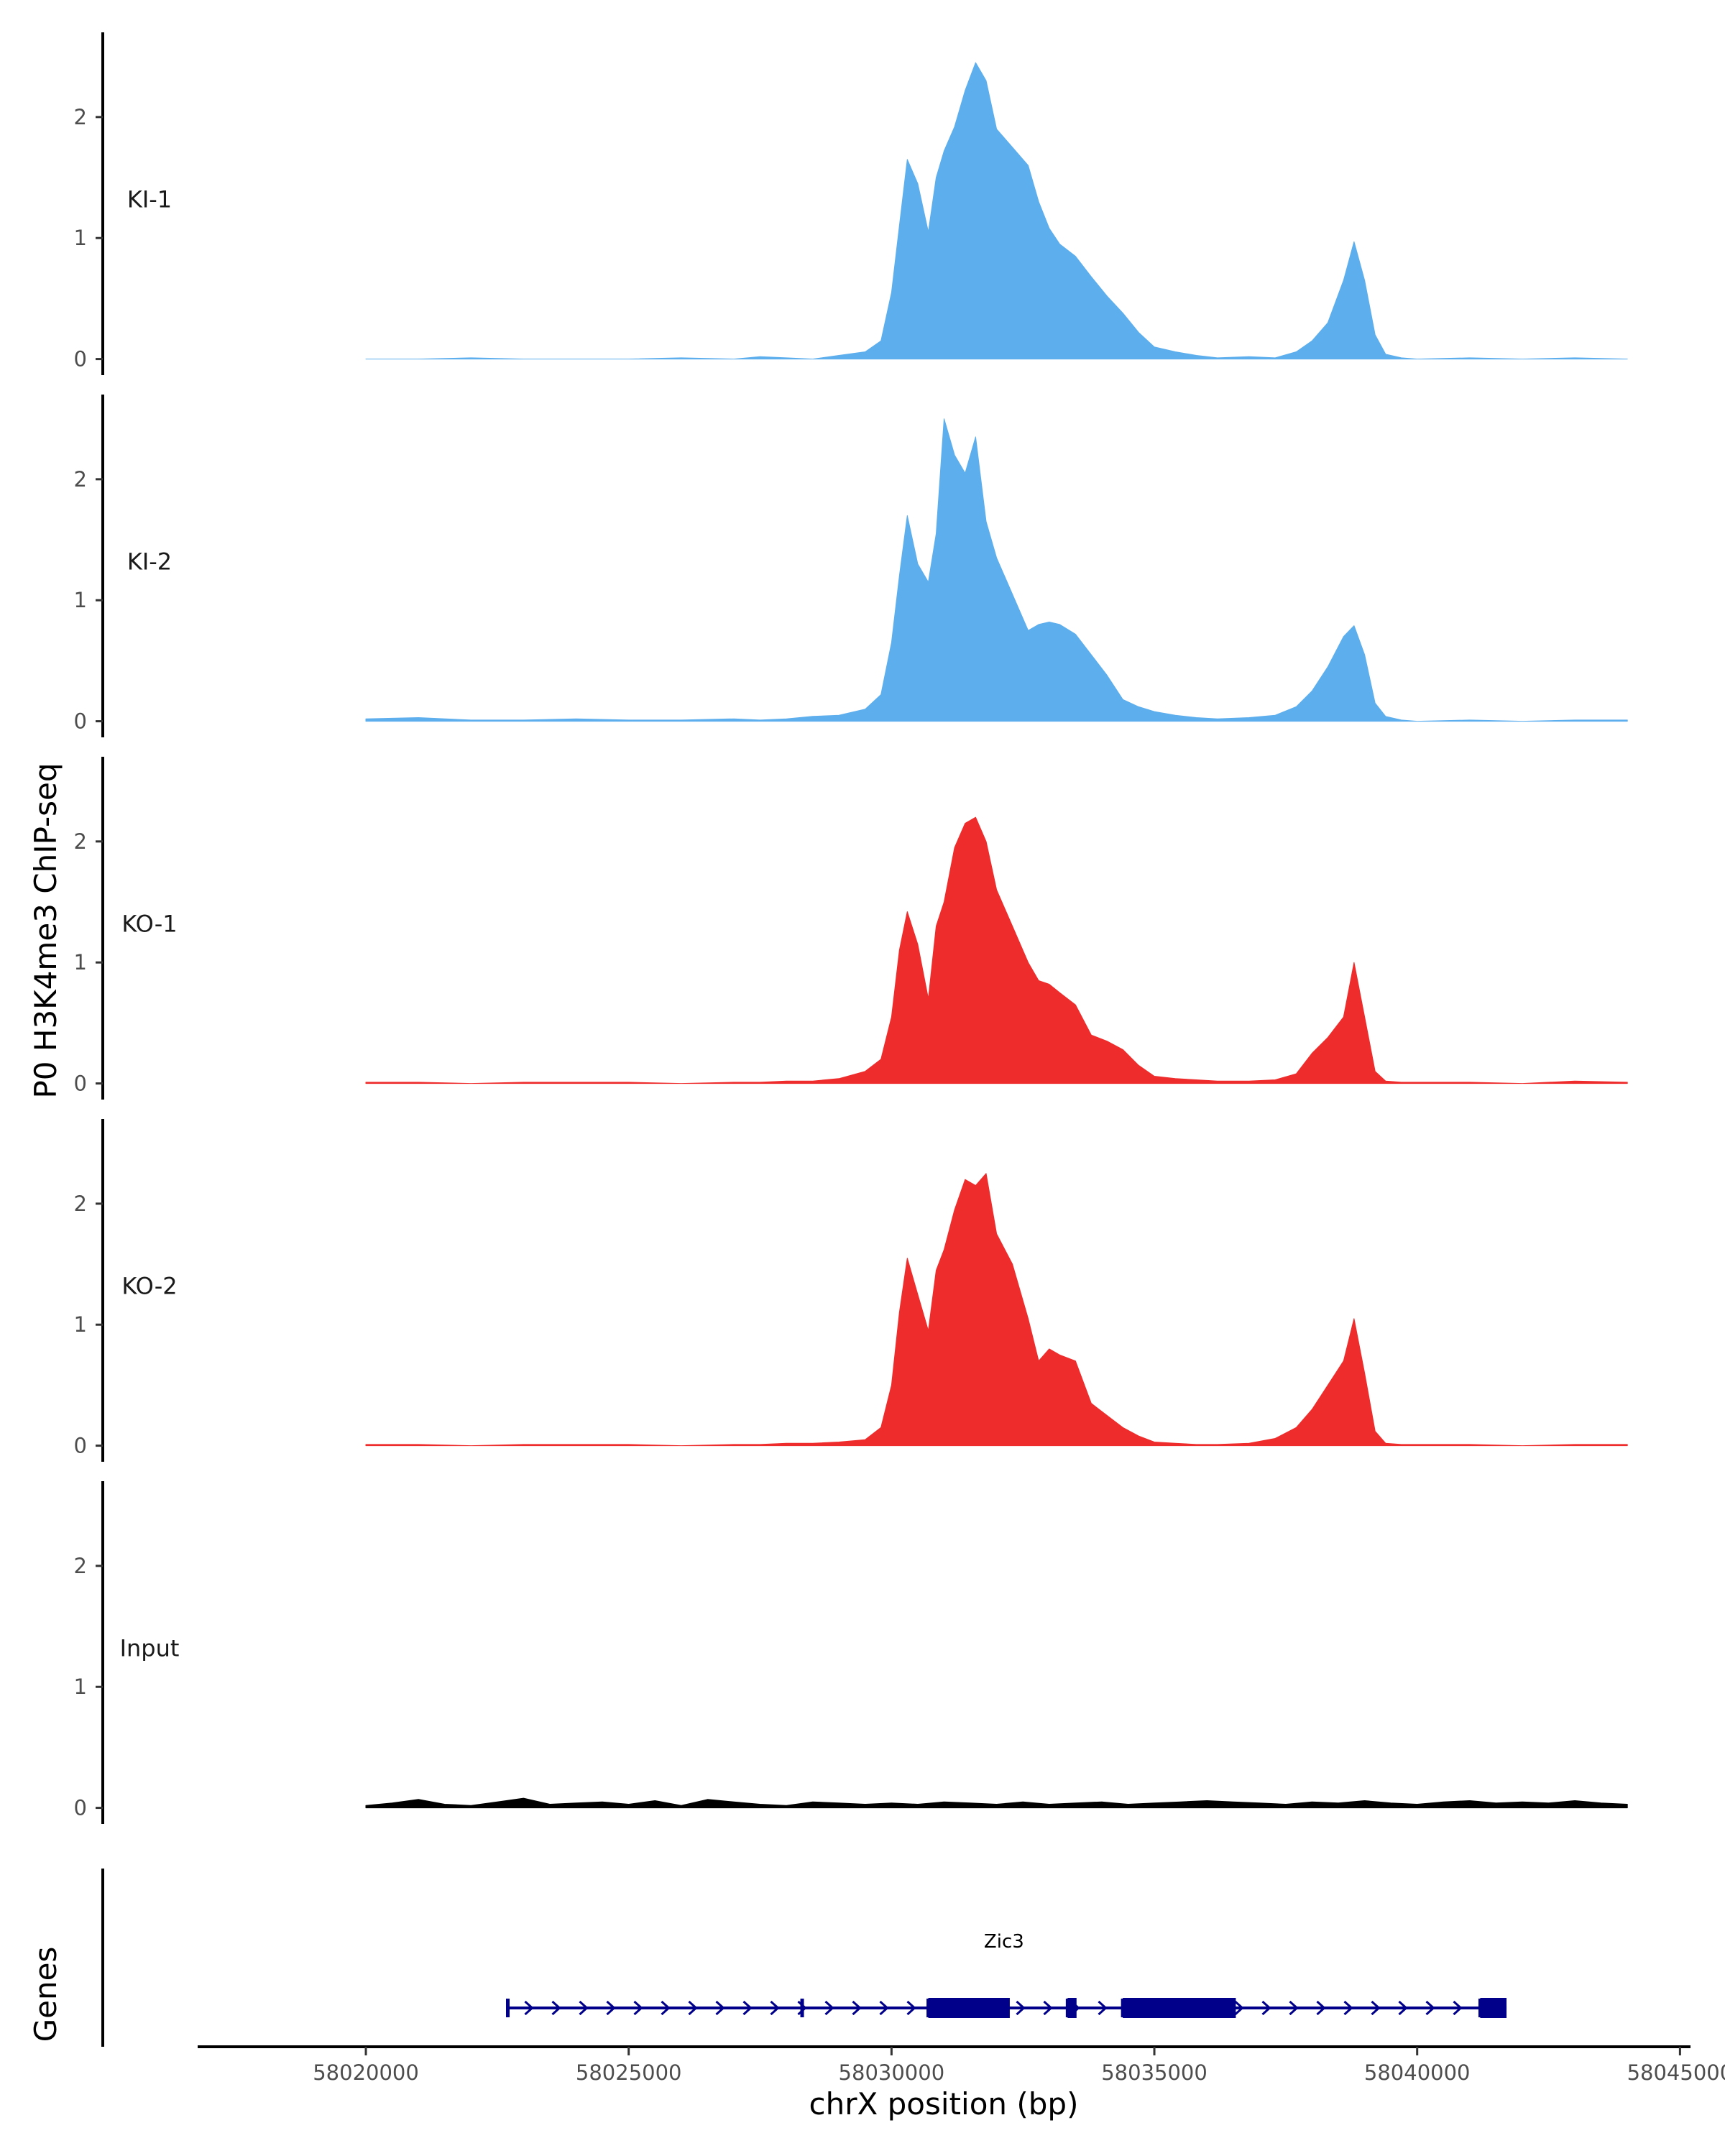 The height and width of the screenshot is (2156, 1725). Describe the element at coordinates (851, 1652) in the screenshot. I see `track-input: 0 1 2 Input` at that location.